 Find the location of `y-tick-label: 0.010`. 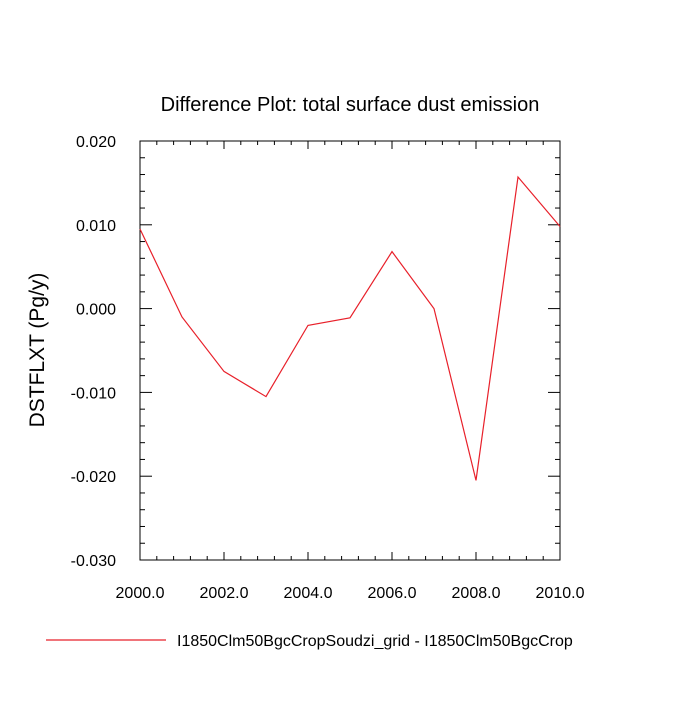

y-tick-label: 0.010 is located at coordinates (96, 226).